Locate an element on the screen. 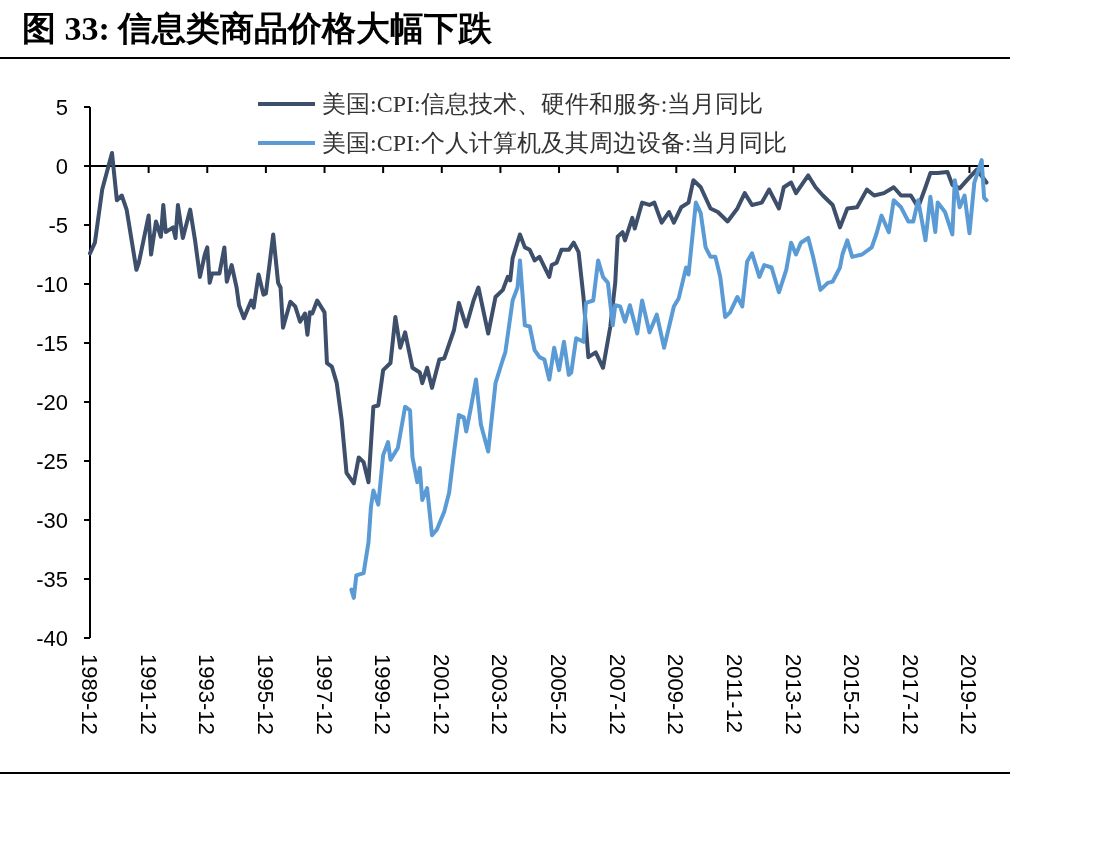 The image size is (1106, 844). x-tick-label: 2019-12 is located at coordinates (969, 694).